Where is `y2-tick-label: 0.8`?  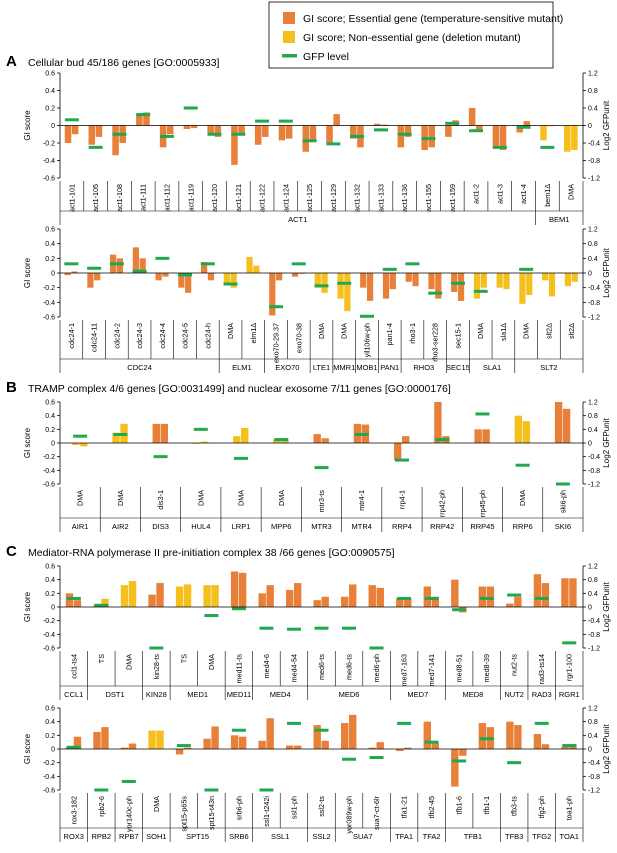 y2-tick-label: 0.8 is located at coordinates (593, 580).